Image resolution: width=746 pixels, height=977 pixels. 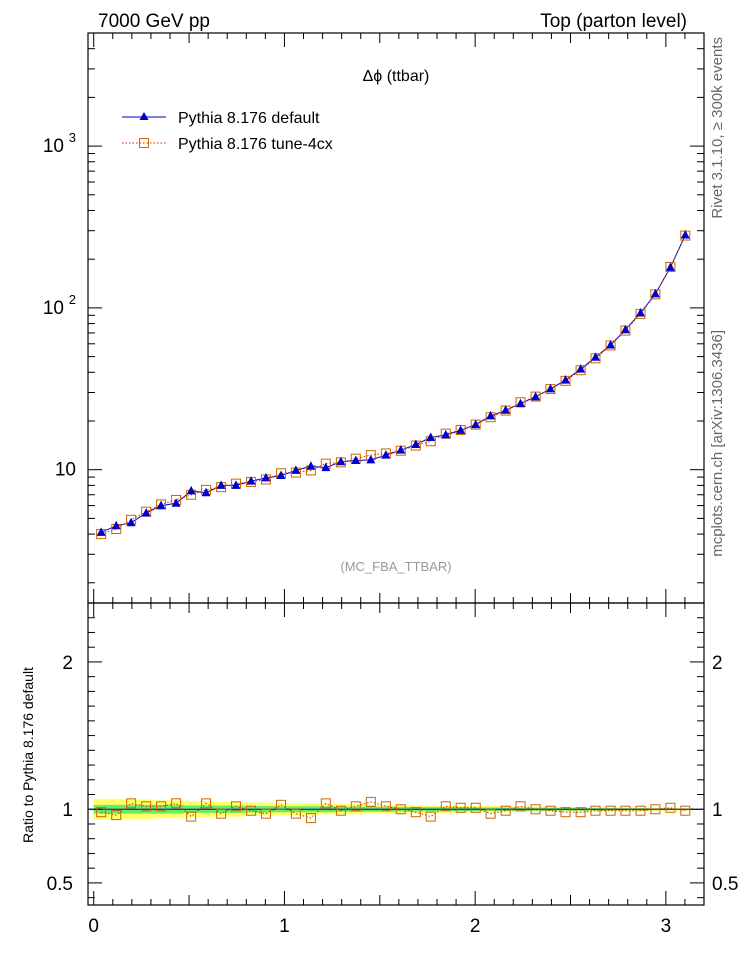 I want to click on legend-label-default: Pythia 8.176 default, so click(x=249, y=118).